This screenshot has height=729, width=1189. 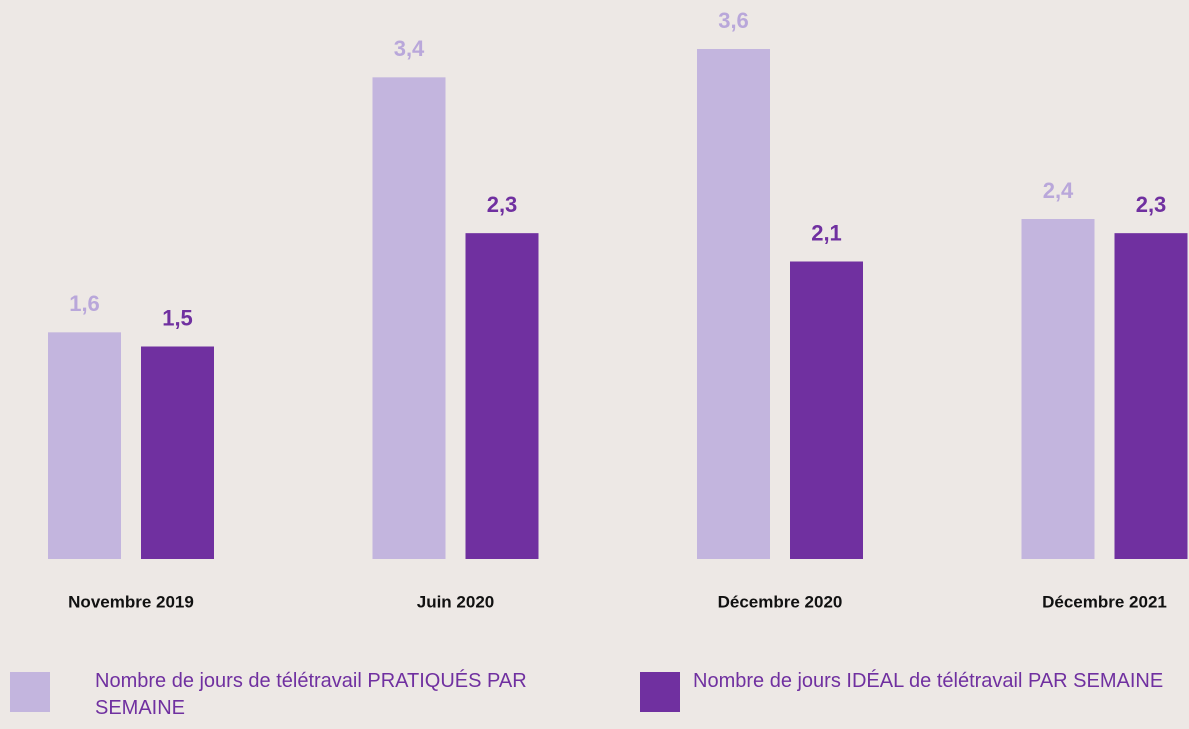 What do you see at coordinates (409, 48) in the screenshot?
I see `value-label: 3,4` at bounding box center [409, 48].